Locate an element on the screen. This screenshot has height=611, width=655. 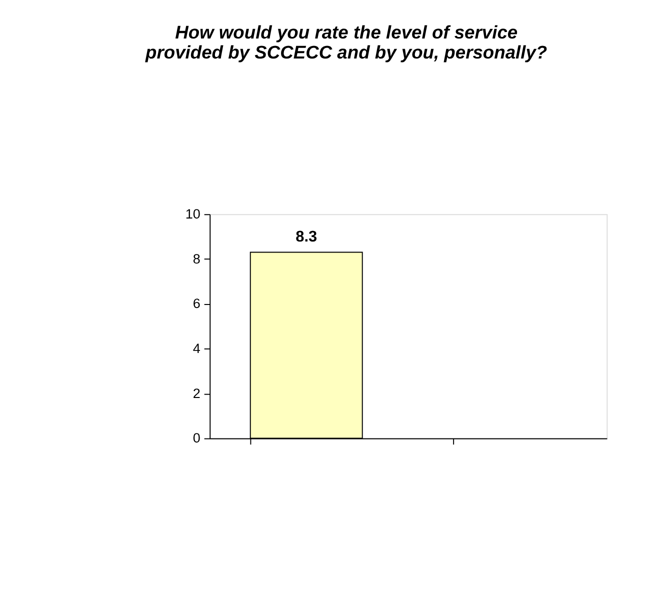
data-label: 8.3 is located at coordinates (307, 237).